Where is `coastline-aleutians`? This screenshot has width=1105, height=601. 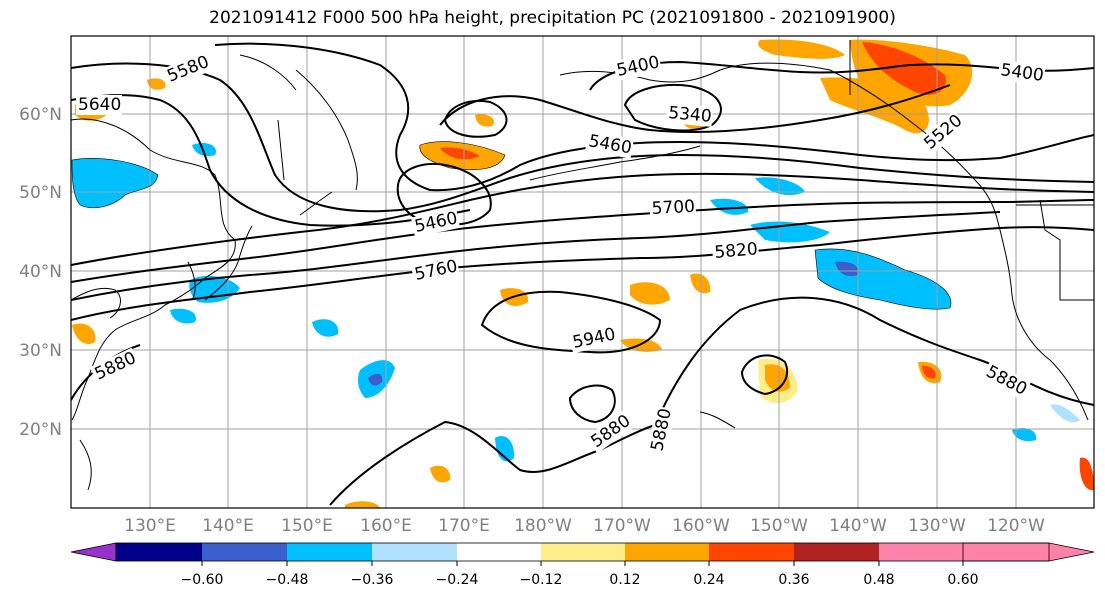 coastline-aleutians is located at coordinates (615, 163).